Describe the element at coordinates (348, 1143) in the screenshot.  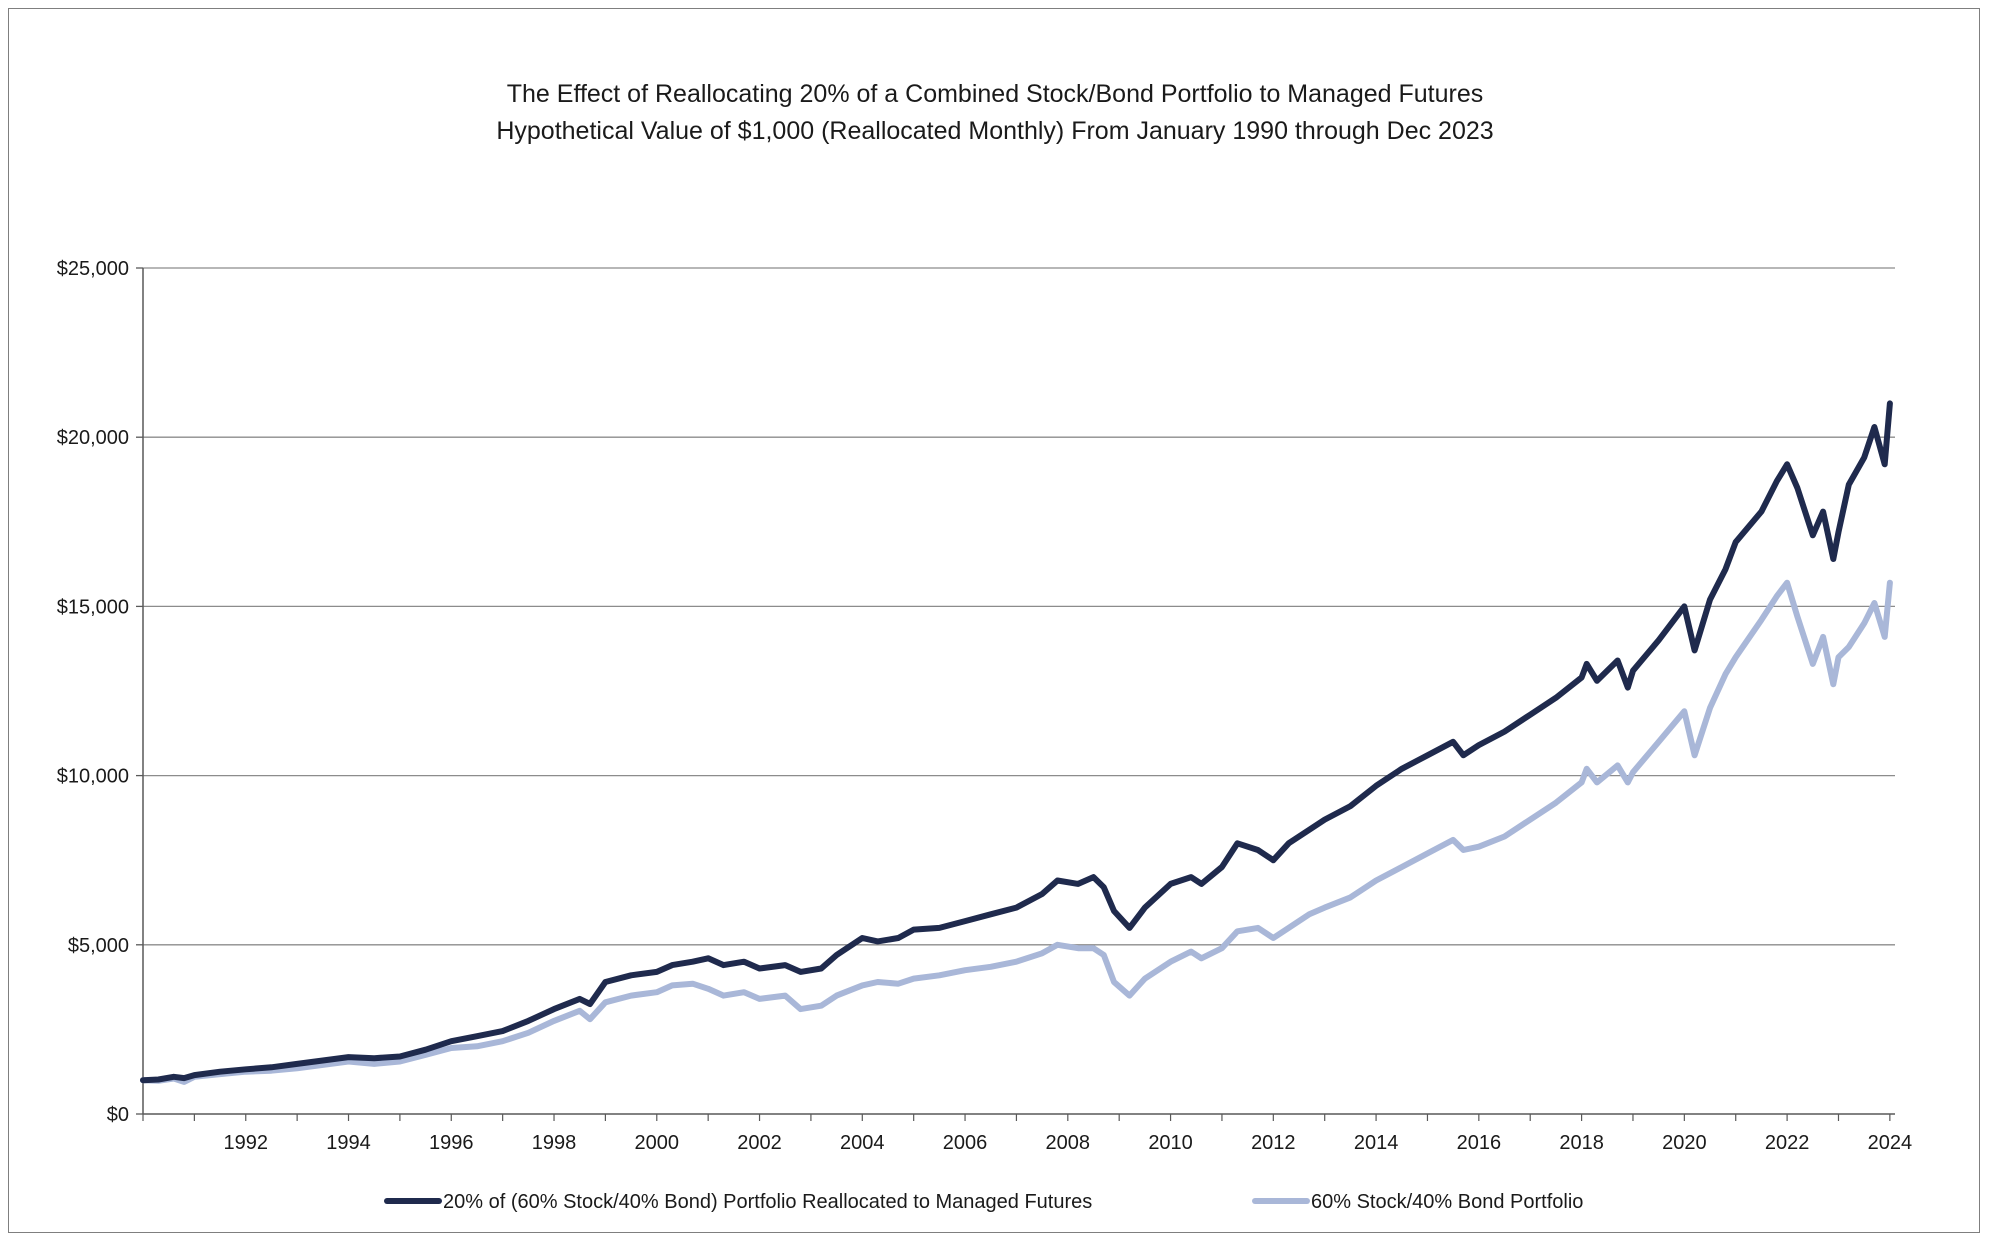
I see `x-tick-label: 1994` at that location.